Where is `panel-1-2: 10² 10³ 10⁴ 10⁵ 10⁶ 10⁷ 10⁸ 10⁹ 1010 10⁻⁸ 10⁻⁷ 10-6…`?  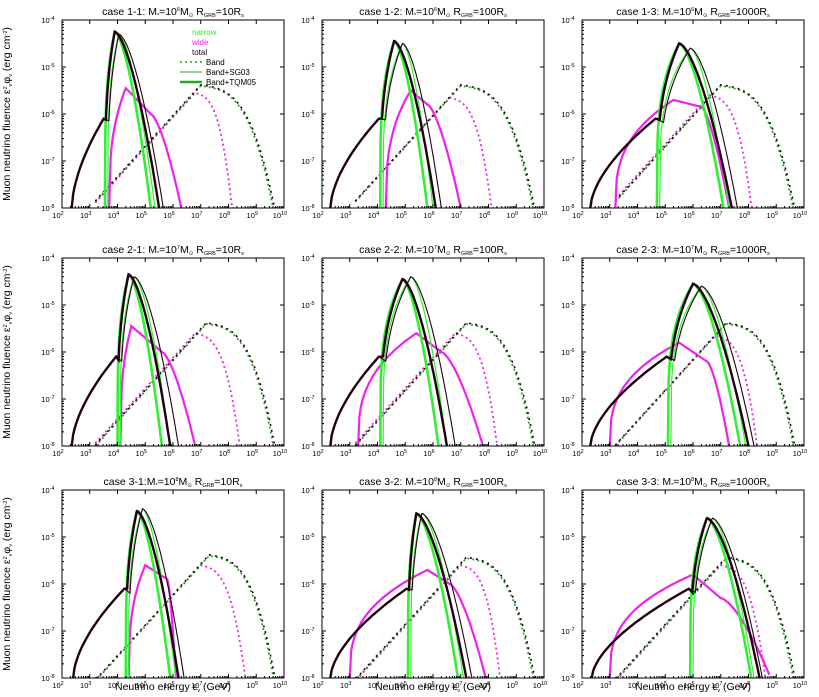 panel-1-2: 10² 10³ 10⁴ 10⁵ 10⁶ 10⁷ 10⁸ 10⁹ 1010 10⁻⁸ 10⁻⁷ 10-6… is located at coordinates (424, 113).